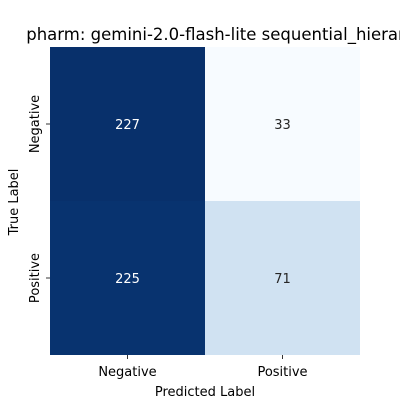 This screenshot has height=400, width=400. I want to click on heatmap-cell-value: 227, so click(127, 125).